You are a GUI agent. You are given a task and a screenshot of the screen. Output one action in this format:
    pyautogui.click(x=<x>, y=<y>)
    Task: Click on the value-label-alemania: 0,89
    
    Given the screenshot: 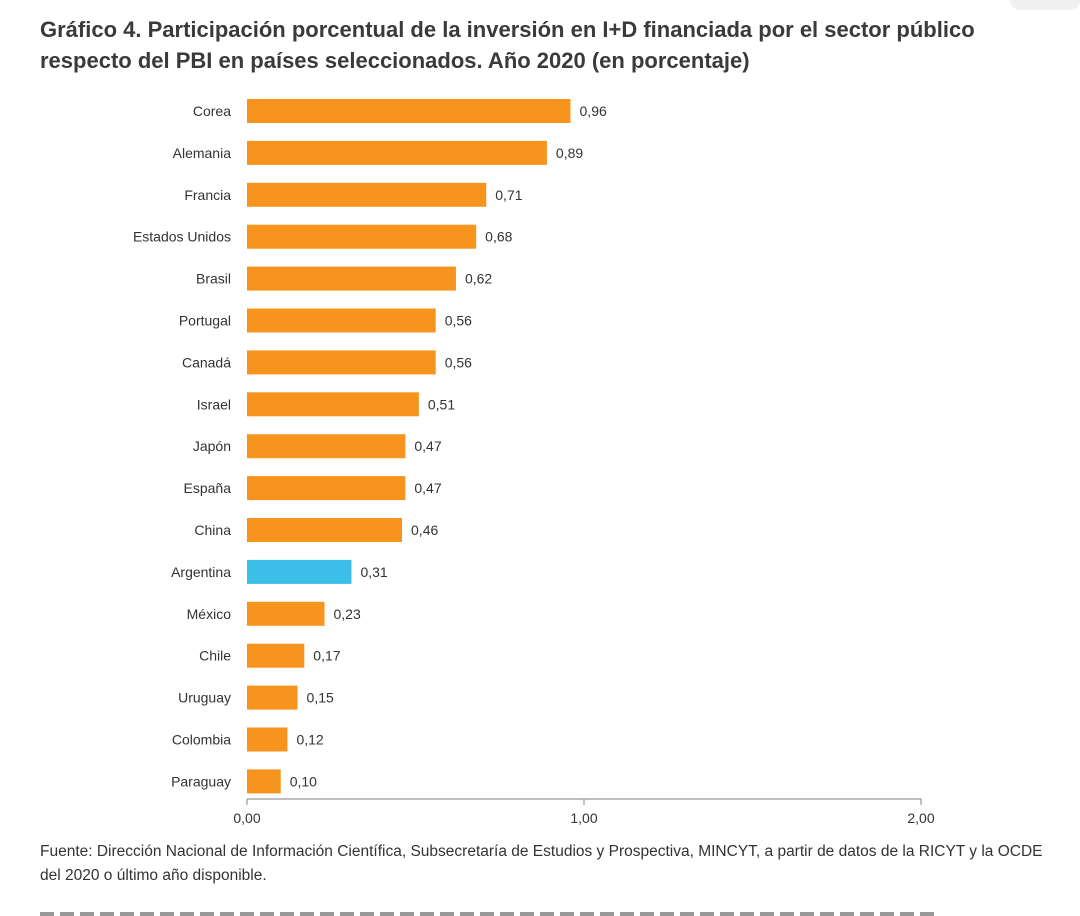 What is the action you would take?
    pyautogui.click(x=569, y=153)
    